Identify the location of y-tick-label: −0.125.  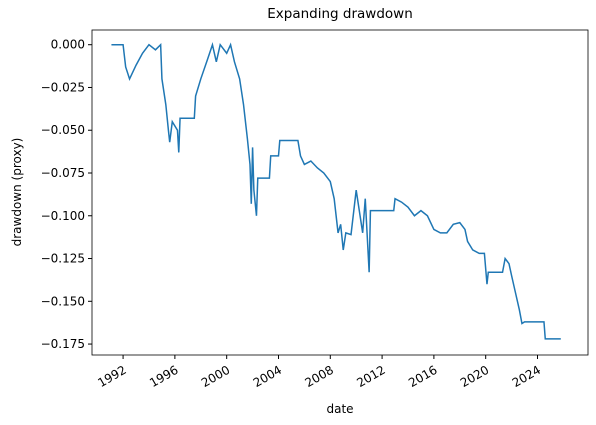
(63, 259).